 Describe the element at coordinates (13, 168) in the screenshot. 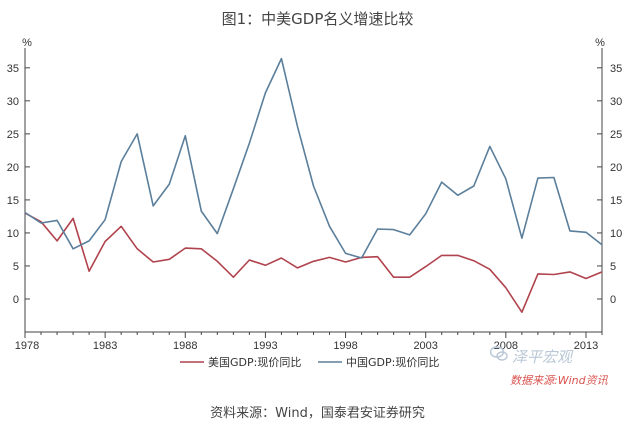

I see `y-tick-label-left: 20` at that location.